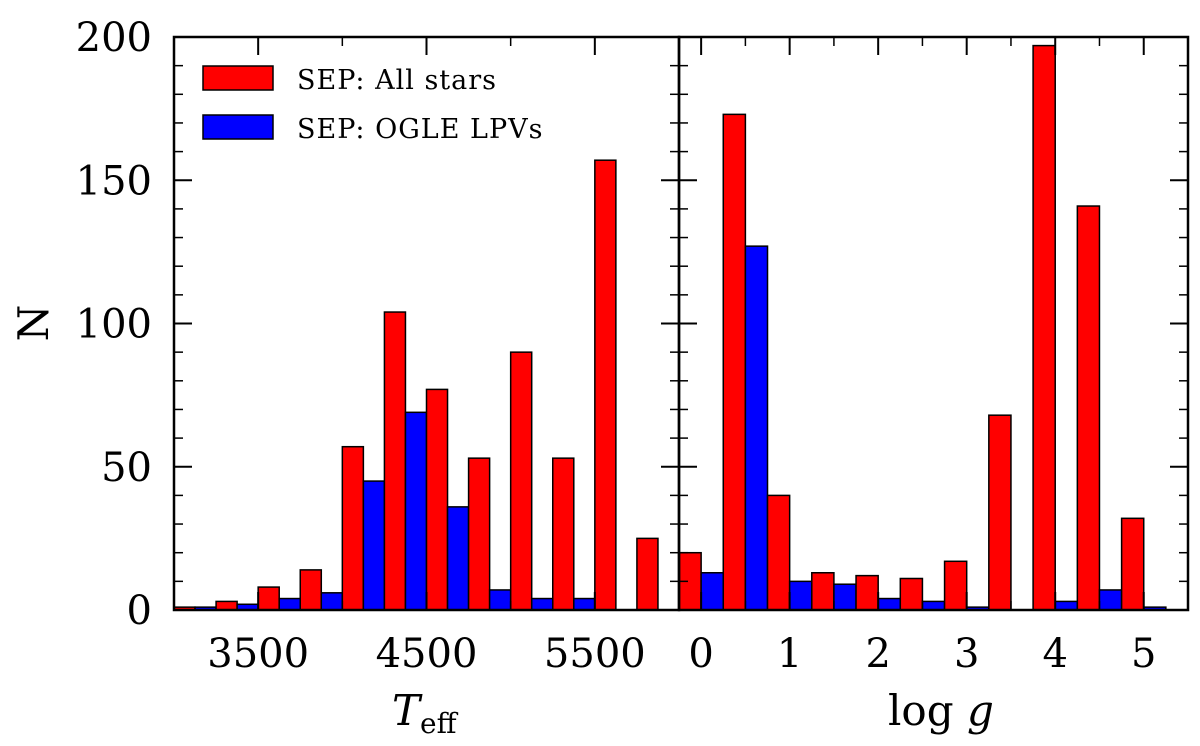 Image resolution: width=1200 pixels, height=746 pixels. Describe the element at coordinates (114, 325) in the screenshot. I see `y-tick-label-2: 100` at that location.